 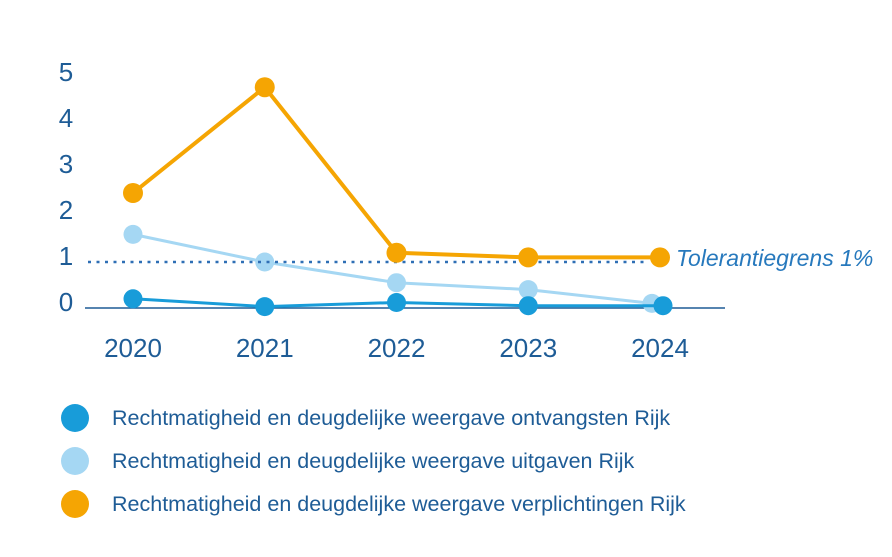 I want to click on tolerance-line-label: Tolerantiegrens 1%, so click(x=775, y=258).